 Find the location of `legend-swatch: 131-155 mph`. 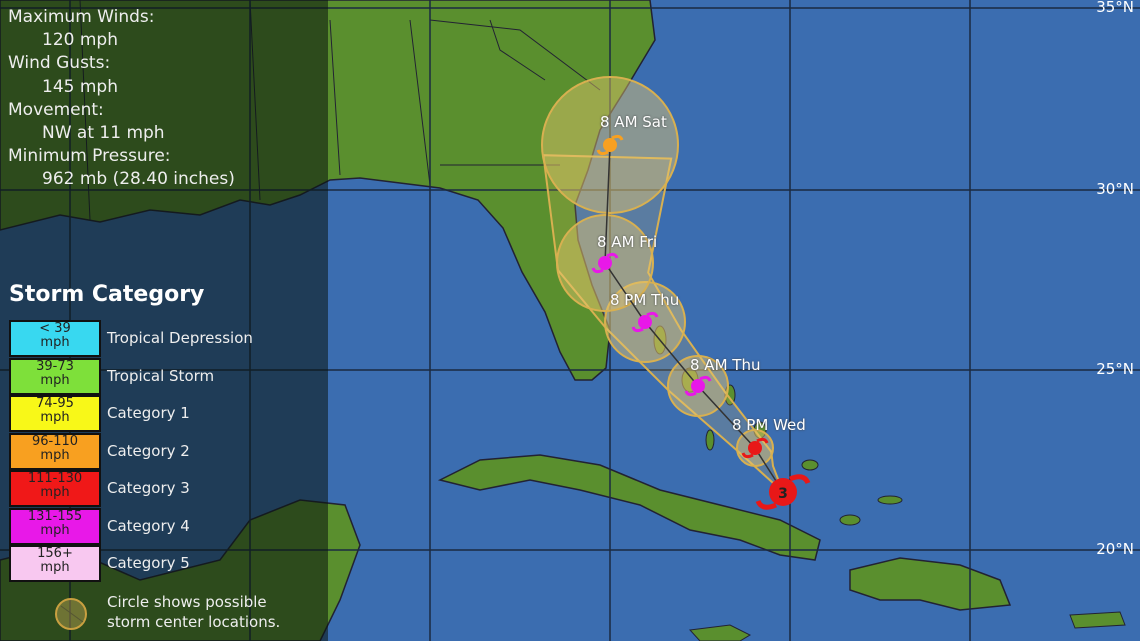

legend-swatch: 131-155 mph is located at coordinates (55, 526).